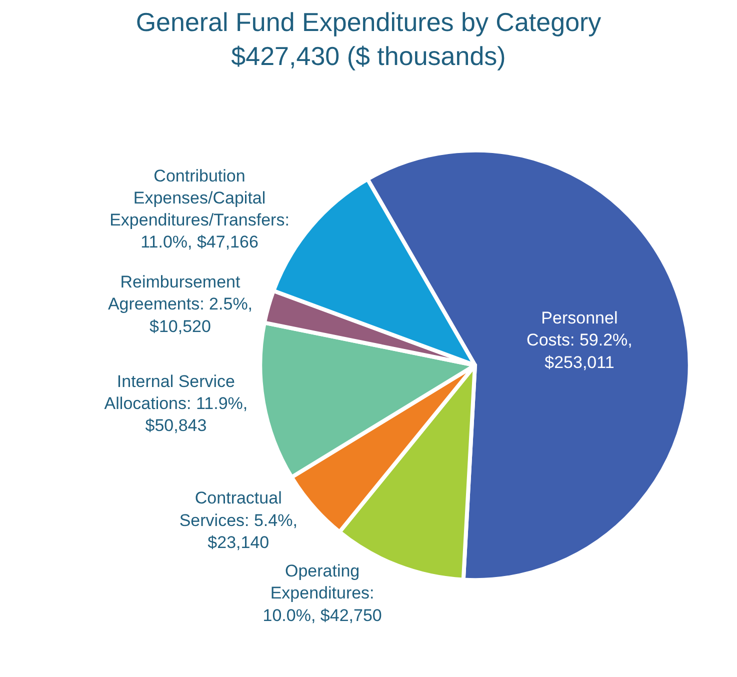 The image size is (737, 677). Describe the element at coordinates (200, 209) in the screenshot. I see `slice-label: Contribution Expenses/Capital Expenditures/Transfers: 11.0%, $47,166` at that location.